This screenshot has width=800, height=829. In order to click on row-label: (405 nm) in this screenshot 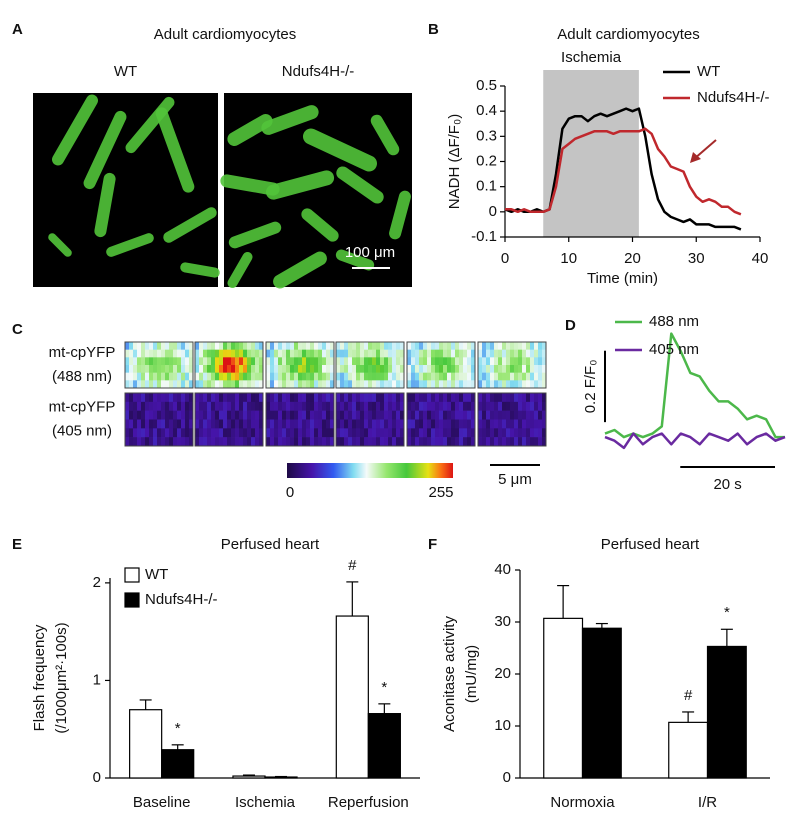, I will do `click(82, 430)`.